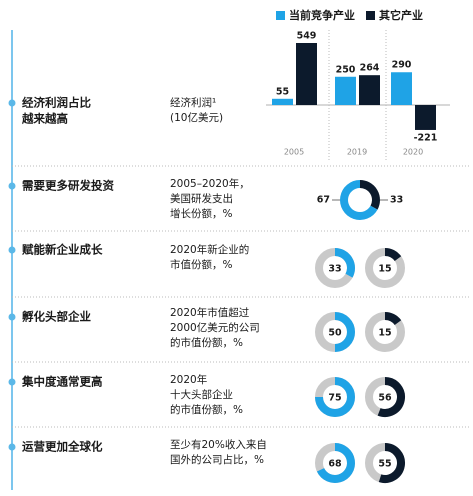 This screenshot has width=473, height=496. Describe the element at coordinates (201, 198) in the screenshot. I see `row-description: 美国研发支出` at that location.